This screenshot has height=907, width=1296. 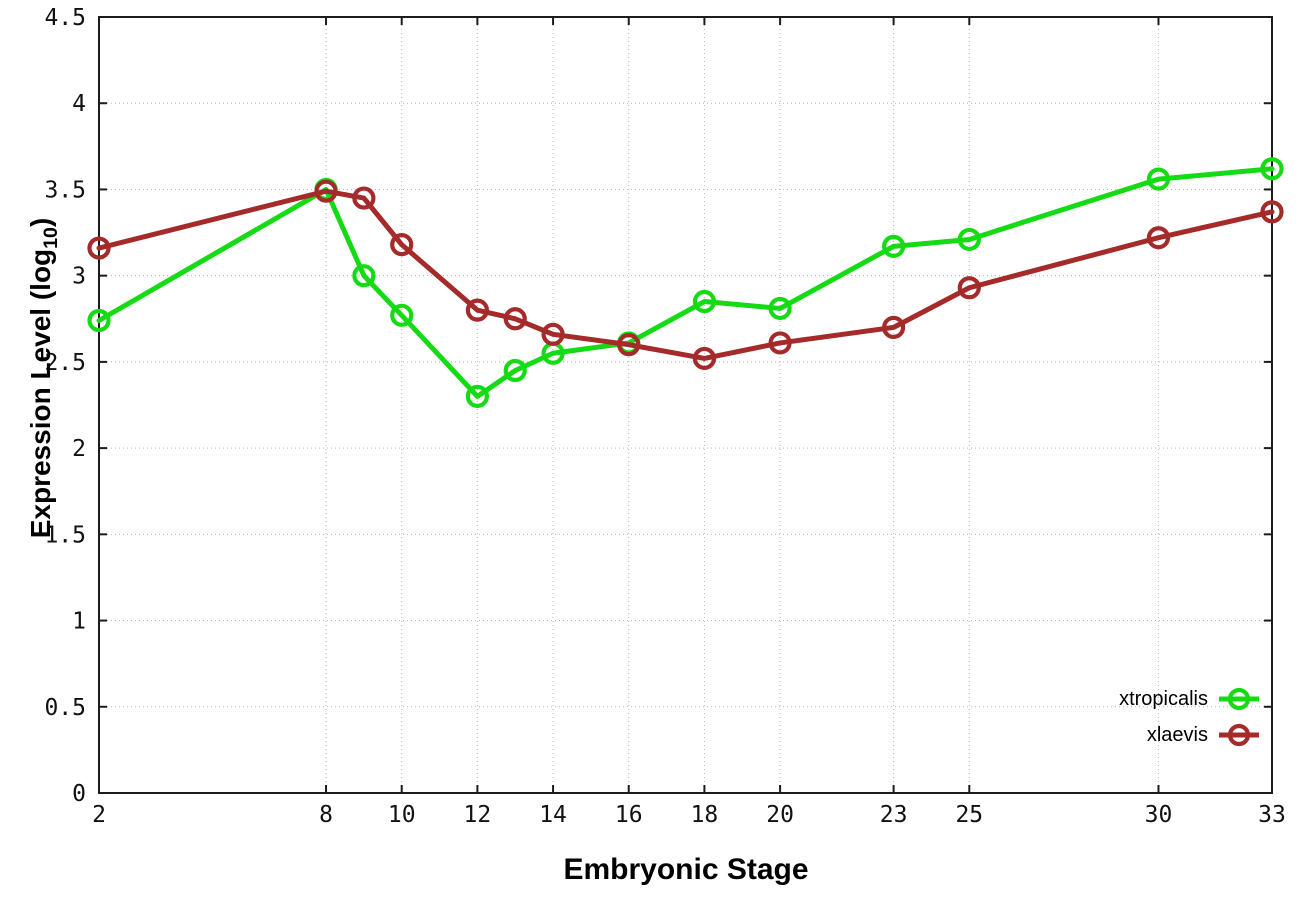 I want to click on y-tick-label: 3, so click(x=79, y=277).